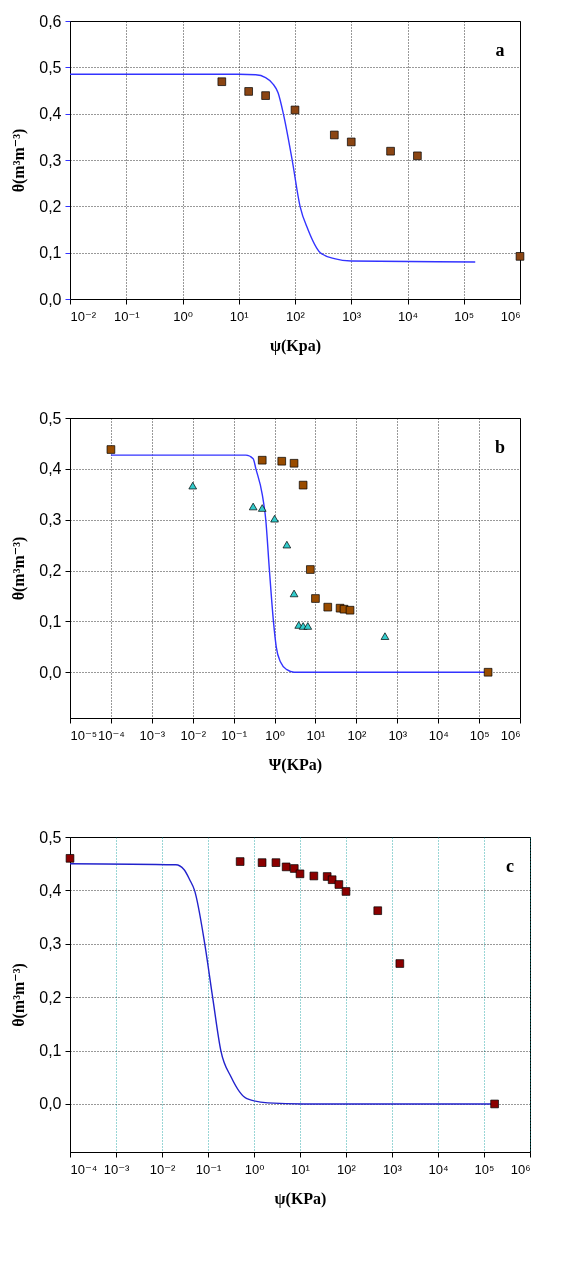  Describe the element at coordinates (300, 1198) in the screenshot. I see `x-axis-title: ψ(KPa)` at that location.